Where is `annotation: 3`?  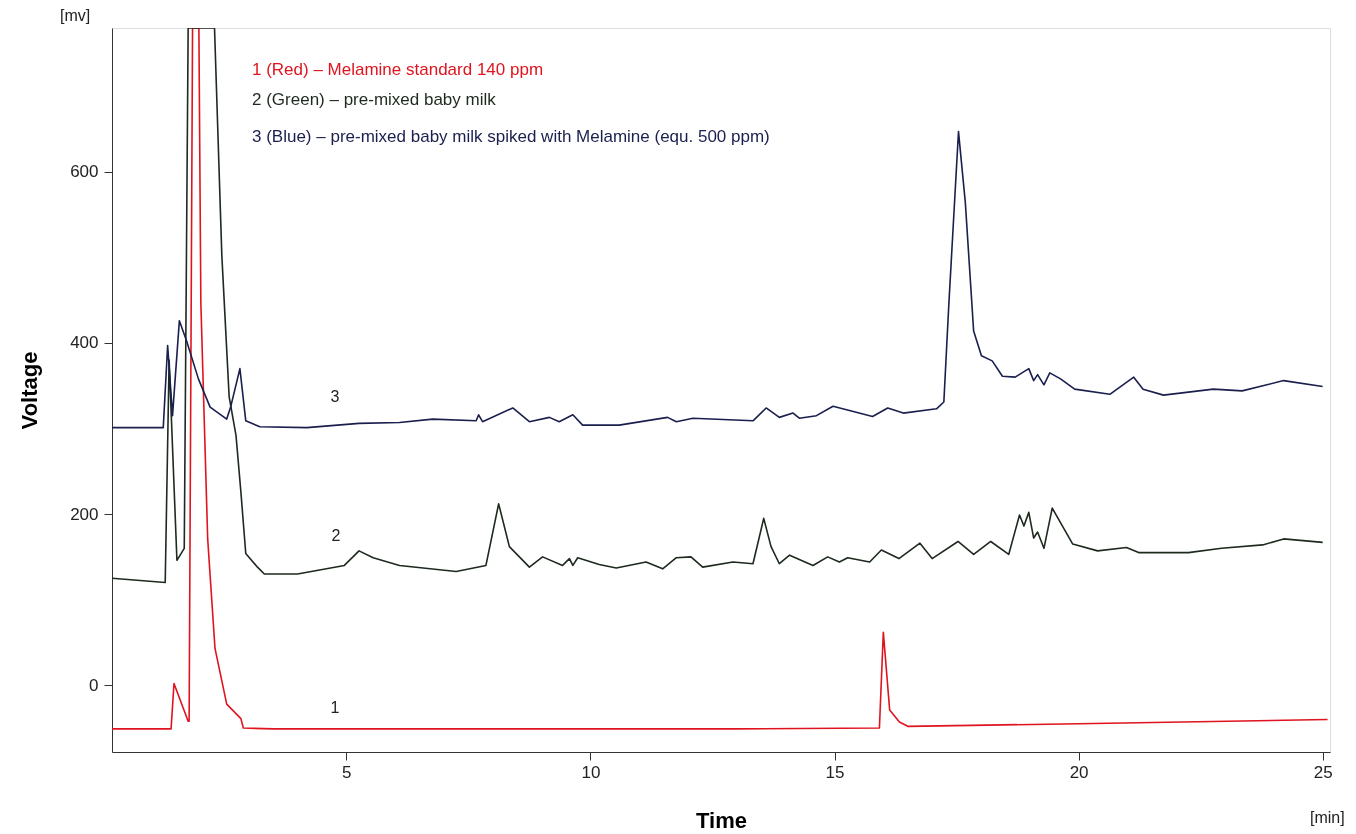
annotation: 3 is located at coordinates (335, 396).